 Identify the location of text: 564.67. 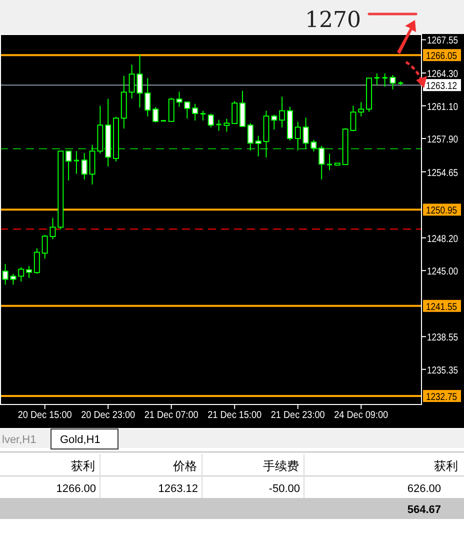
(424, 510).